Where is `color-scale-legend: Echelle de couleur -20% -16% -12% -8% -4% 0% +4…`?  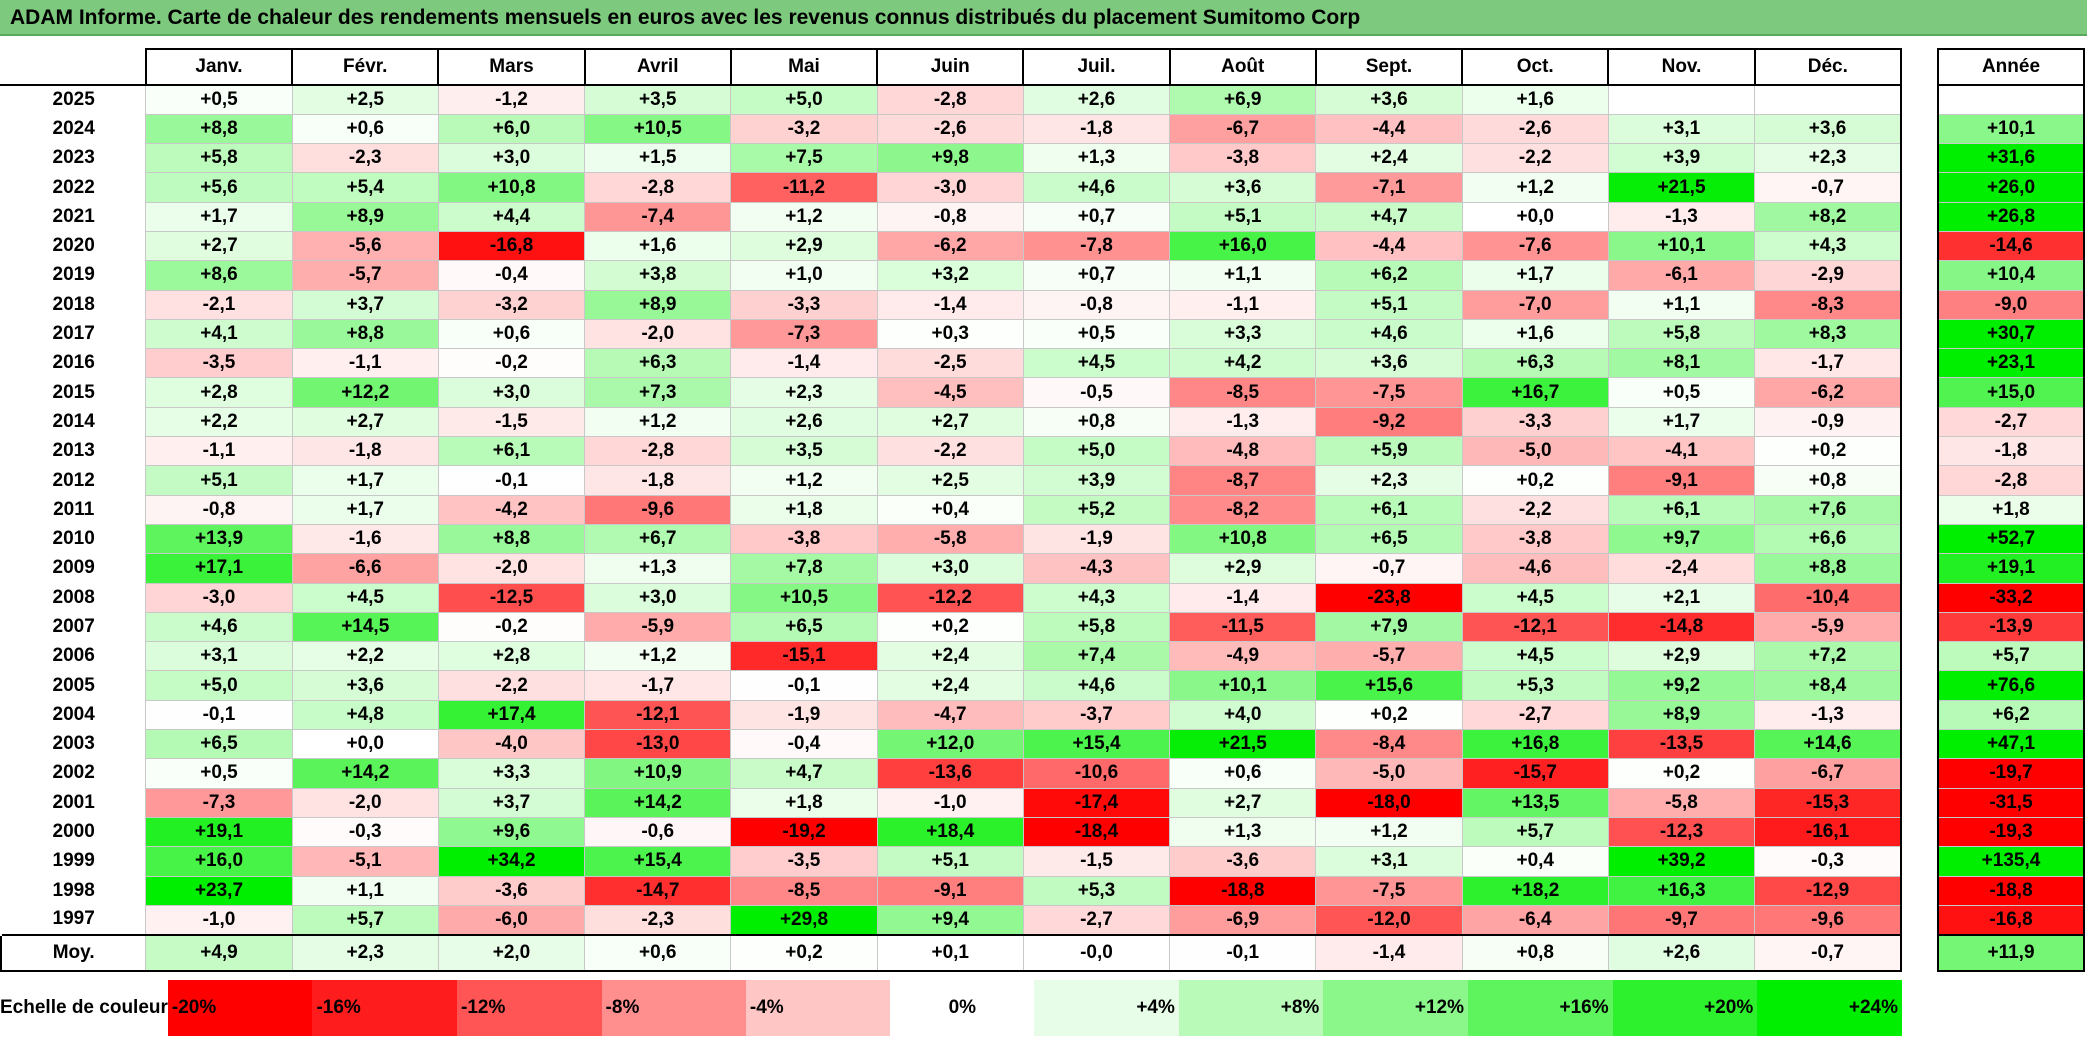 color-scale-legend: Echelle de couleur -20% -16% -12% -8% -4% 0% +4… is located at coordinates (951, 1008).